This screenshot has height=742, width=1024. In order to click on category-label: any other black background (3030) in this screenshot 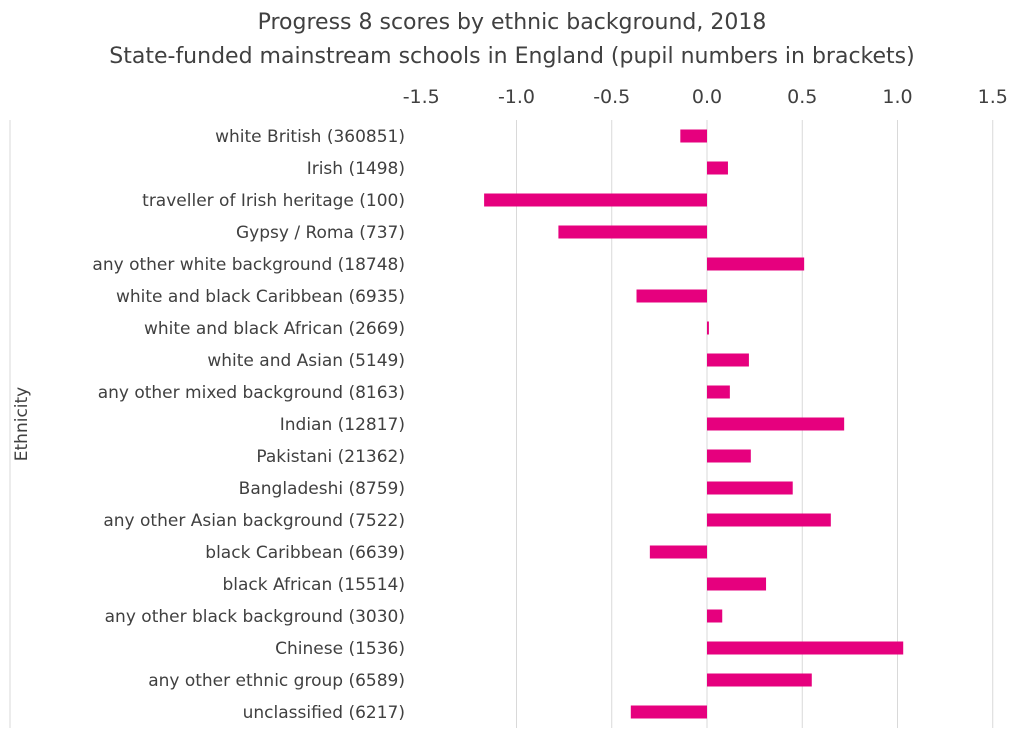, I will do `click(255, 617)`.